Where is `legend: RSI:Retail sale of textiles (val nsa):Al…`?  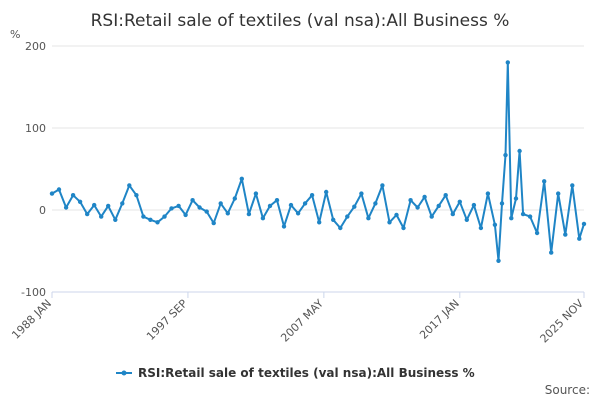
legend: RSI:Retail sale of textiles (val nsa):Al… is located at coordinates (295, 373).